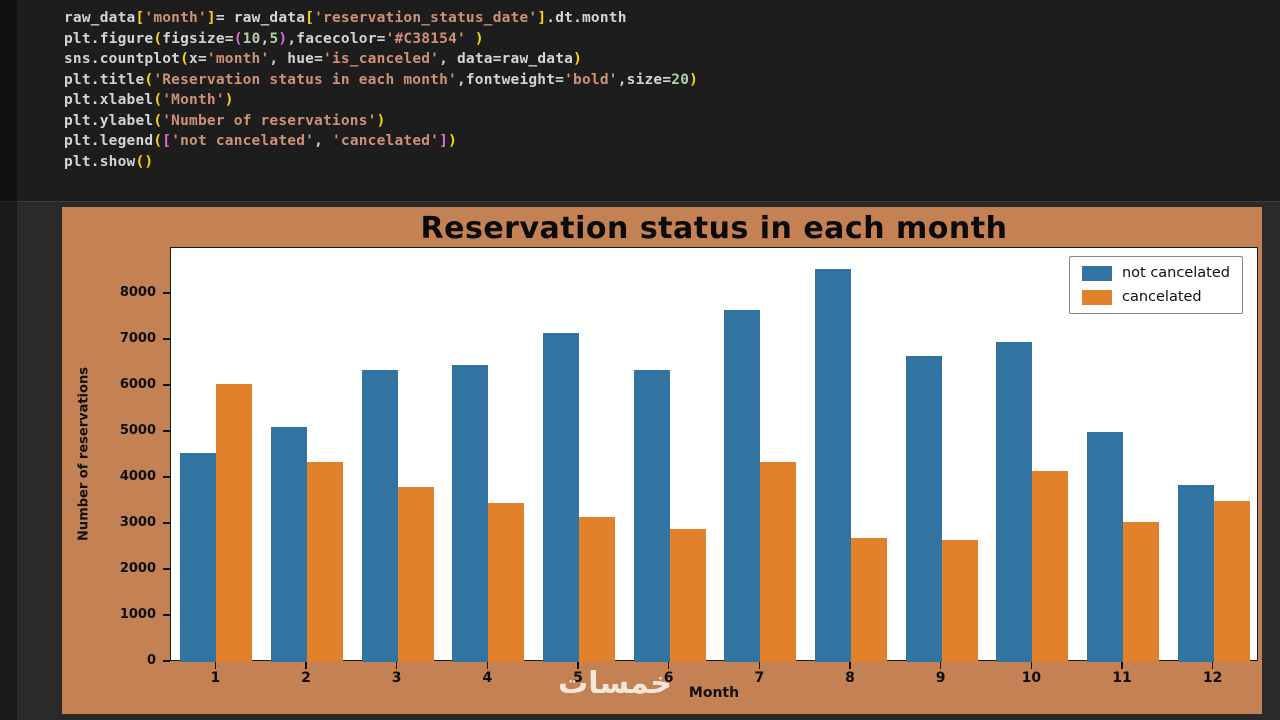  I want to click on y-tick-label: 0, so click(151, 660).